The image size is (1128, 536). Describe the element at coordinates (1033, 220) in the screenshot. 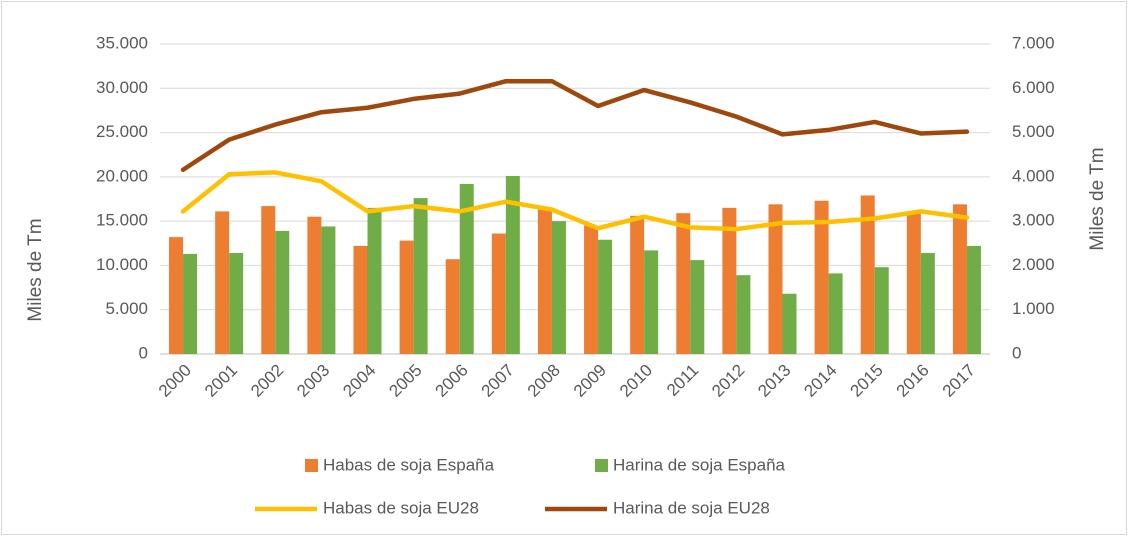

I see `y2-tick-label: 3.000` at that location.